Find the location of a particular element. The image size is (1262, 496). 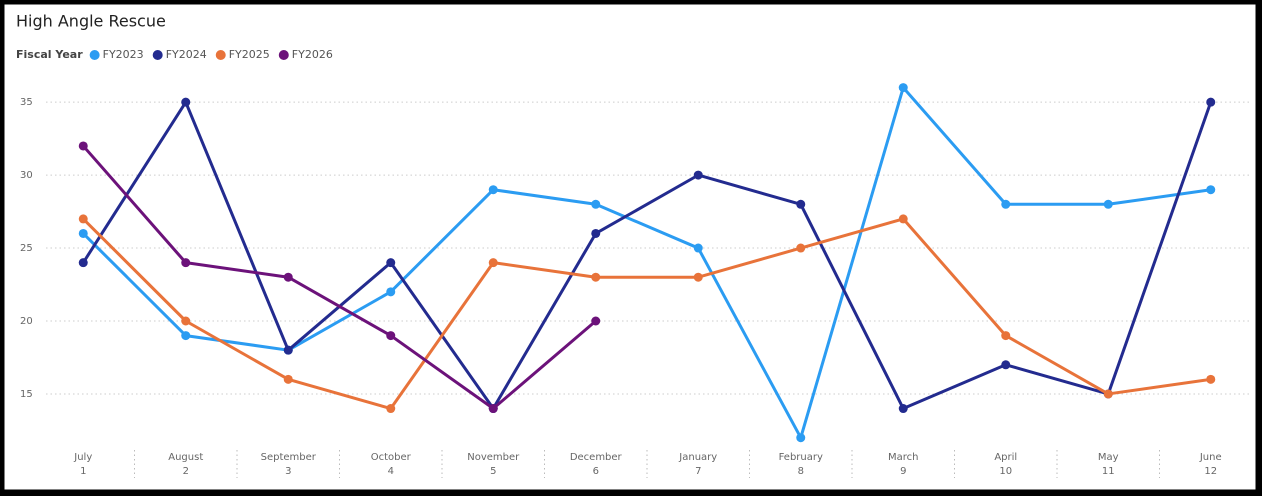

x-tick-number: 10 is located at coordinates (1005, 471).